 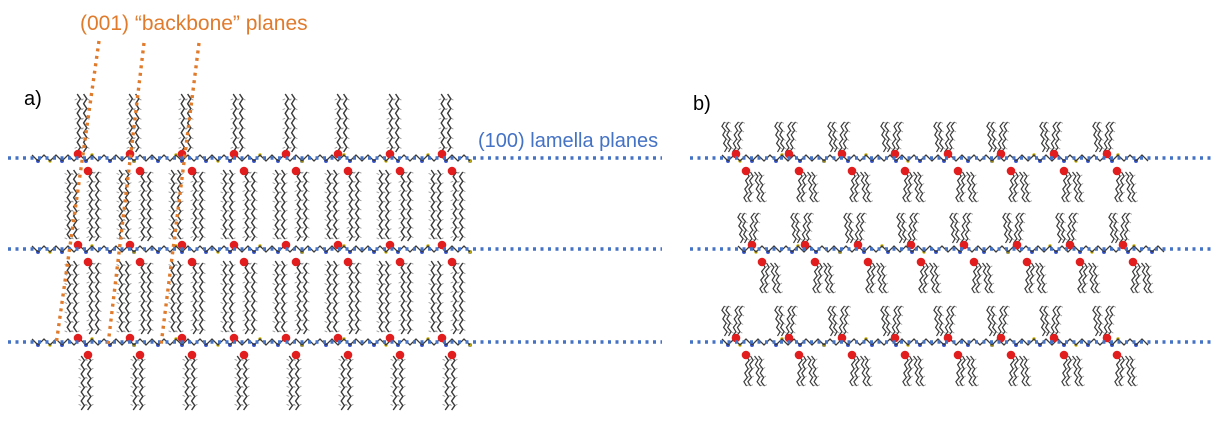 What do you see at coordinates (568, 141) in the screenshot?
I see `lamella-planes-label: (100) lamella planes` at bounding box center [568, 141].